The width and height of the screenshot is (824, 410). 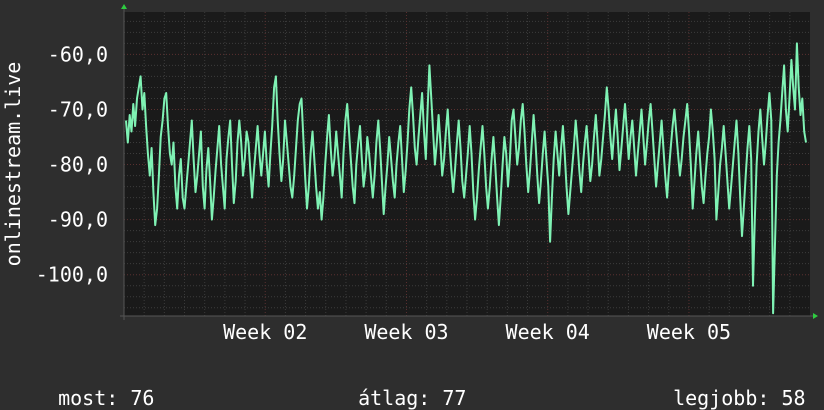 What do you see at coordinates (721, 398) in the screenshot?
I see `stat-best-label: legjobb:` at bounding box center [721, 398].